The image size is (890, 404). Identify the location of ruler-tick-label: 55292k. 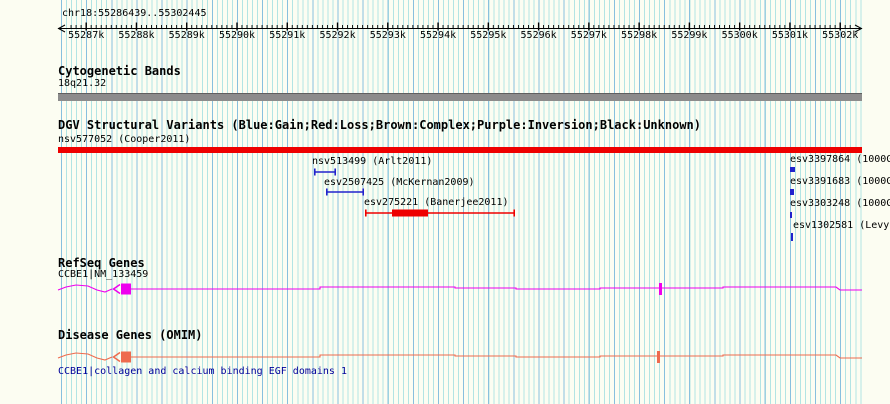
(337, 35).